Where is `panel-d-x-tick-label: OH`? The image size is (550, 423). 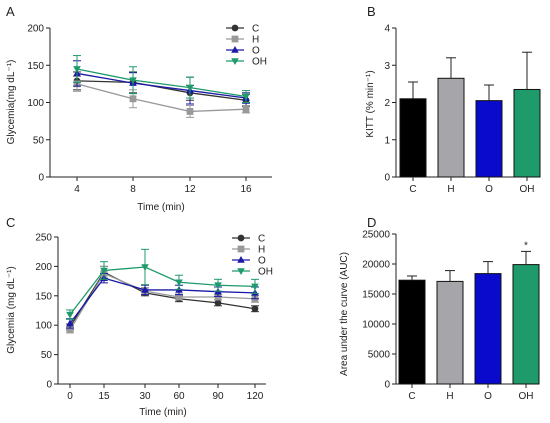 panel-d-x-tick-label: OH is located at coordinates (526, 396).